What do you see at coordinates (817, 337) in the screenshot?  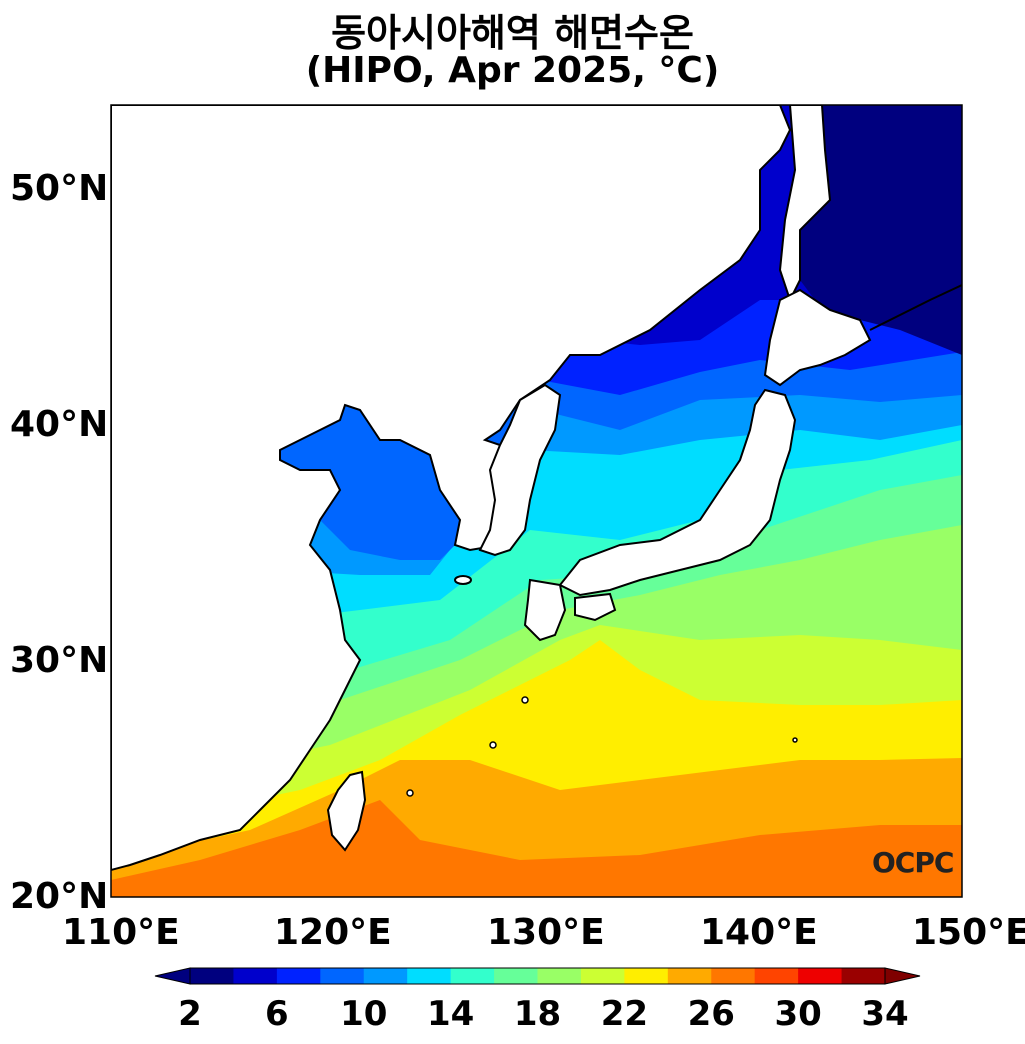 I see `land-hokkaido` at bounding box center [817, 337].